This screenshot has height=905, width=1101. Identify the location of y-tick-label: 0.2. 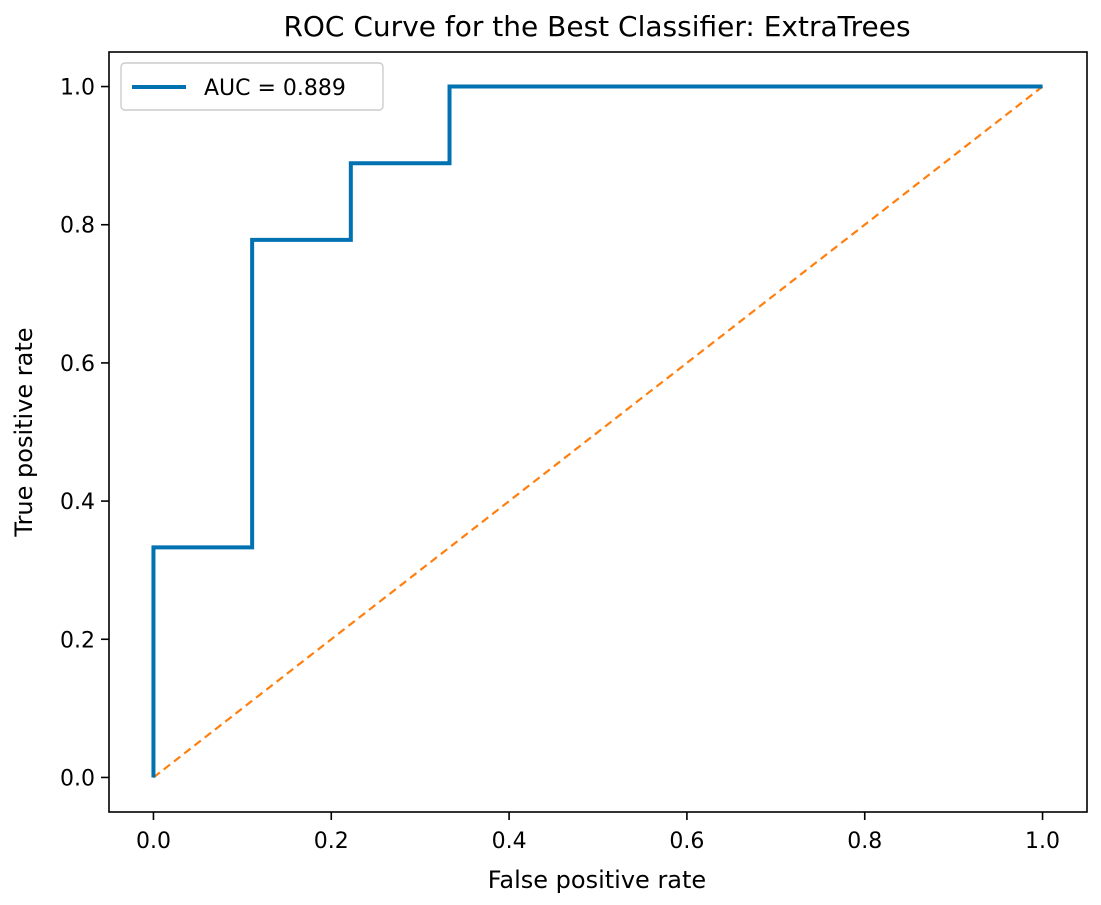
(77, 640).